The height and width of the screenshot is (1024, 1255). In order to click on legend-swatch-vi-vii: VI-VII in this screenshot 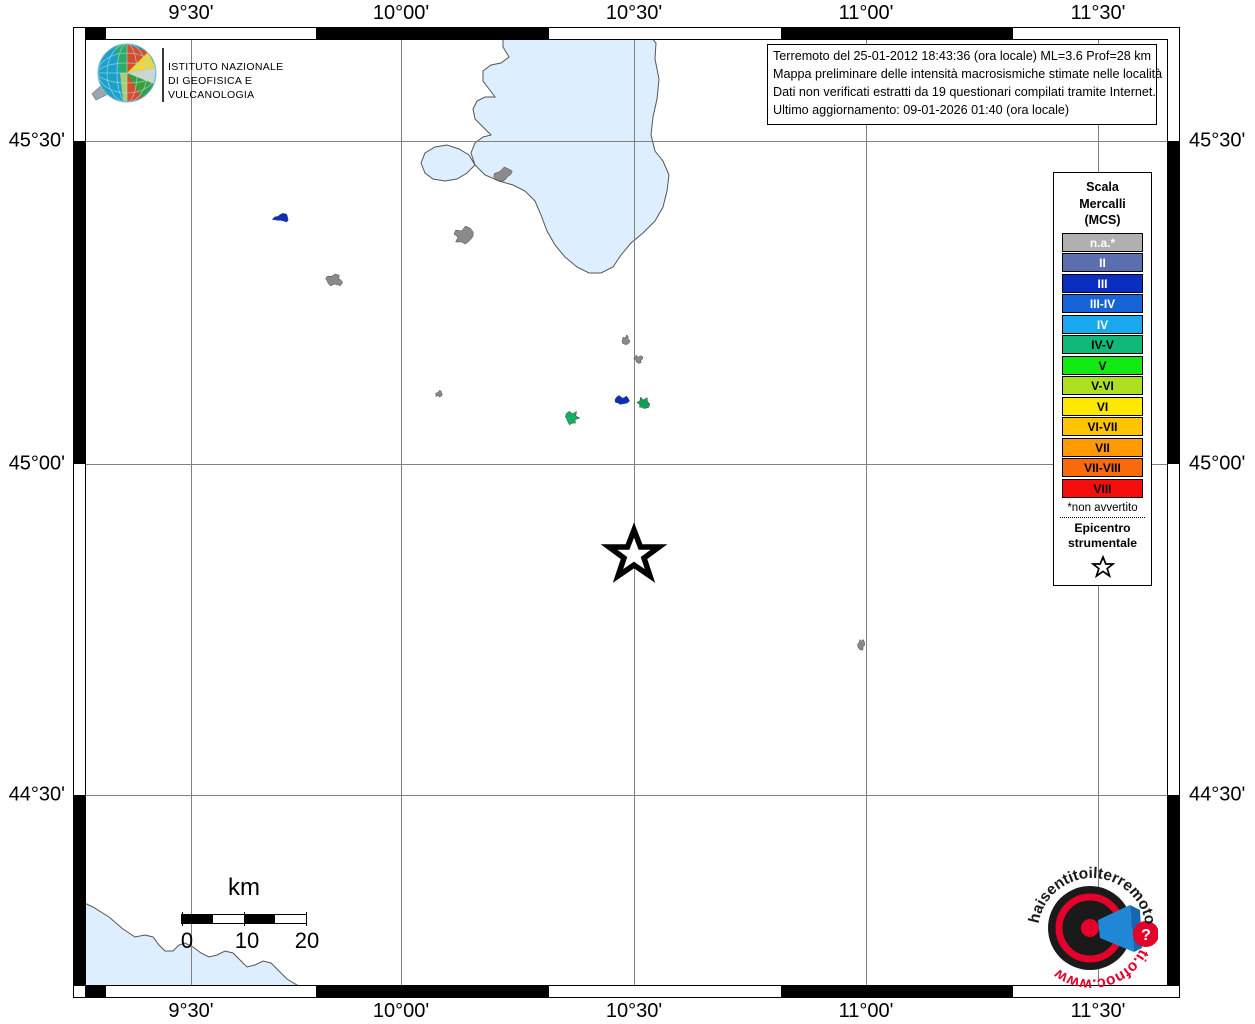, I will do `click(1102, 426)`.